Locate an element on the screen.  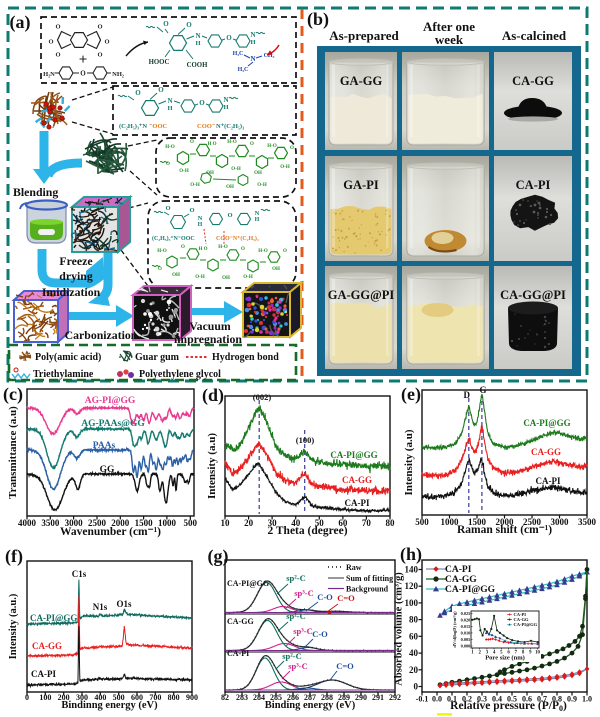
svg-text: 0.5 is located at coordinates (512, 699).